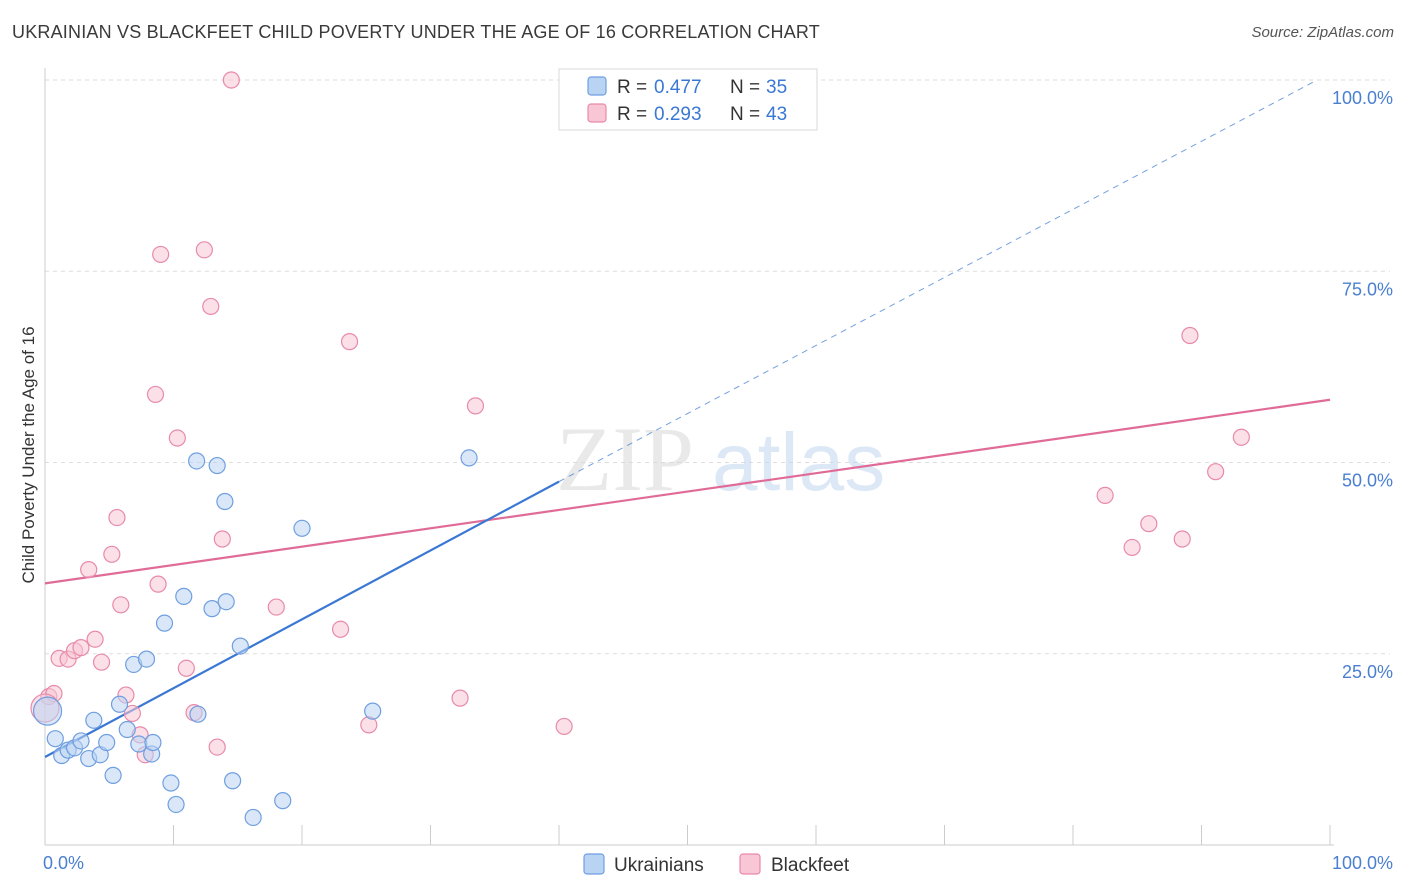  Describe the element at coordinates (1367, 481) in the screenshot. I see `y-tick-label: 50.0%` at that location.